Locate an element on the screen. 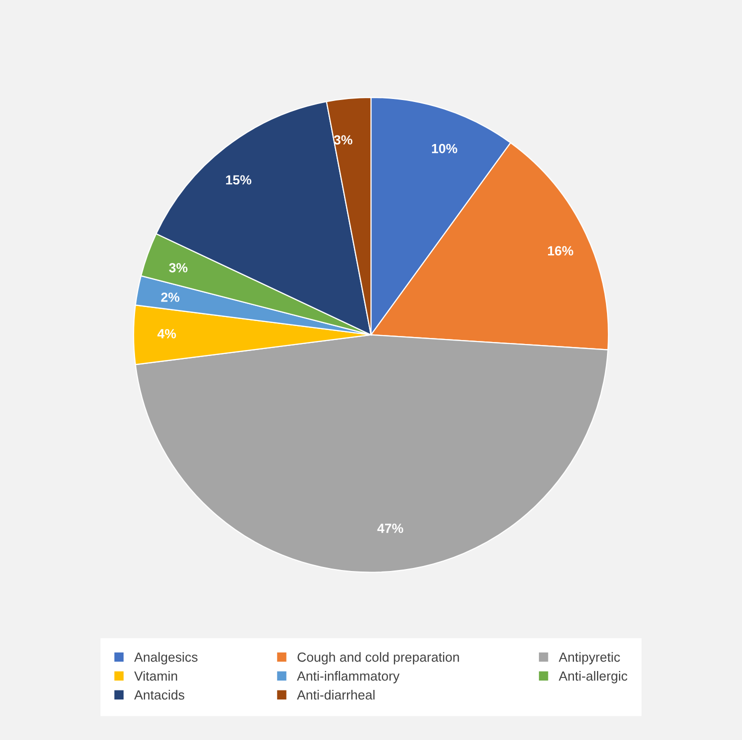 The width and height of the screenshot is (742, 740). legend-label: Vitamin is located at coordinates (156, 676).